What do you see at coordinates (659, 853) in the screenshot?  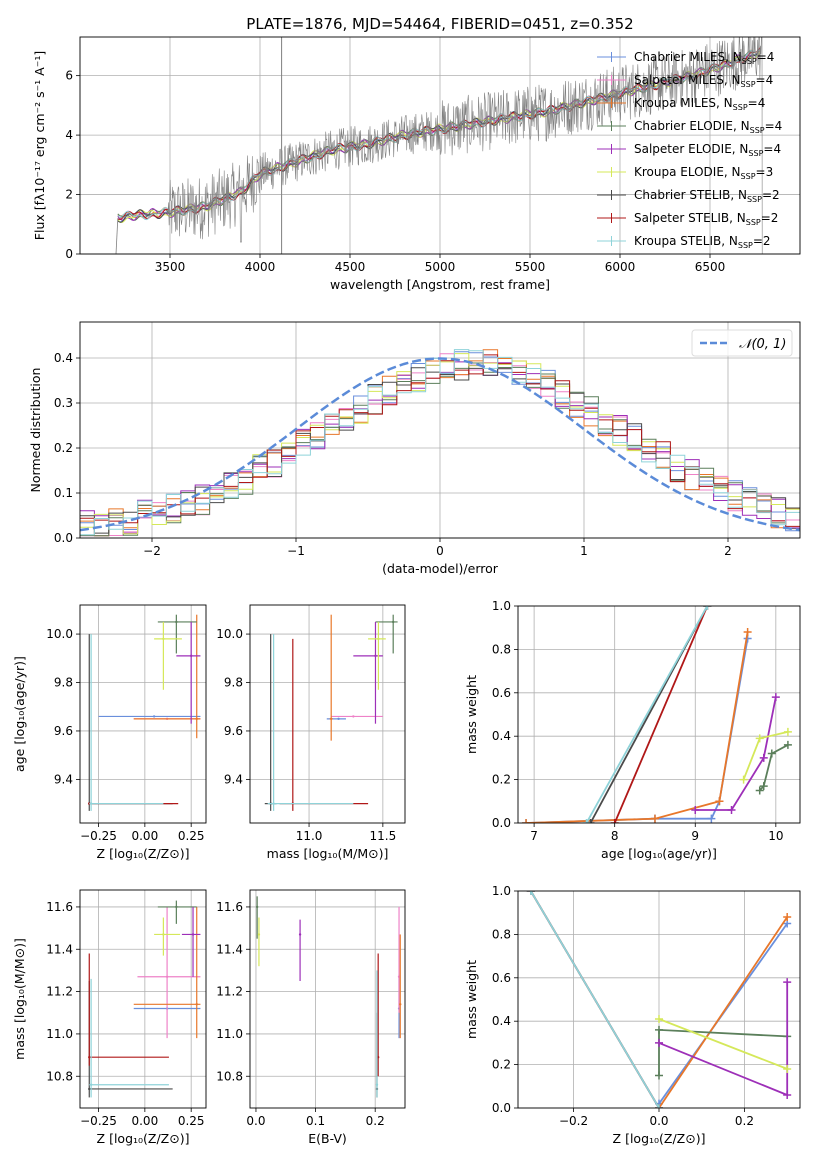 I see `x-axis-label: age [log₁₀(age/yr)]` at bounding box center [659, 853].